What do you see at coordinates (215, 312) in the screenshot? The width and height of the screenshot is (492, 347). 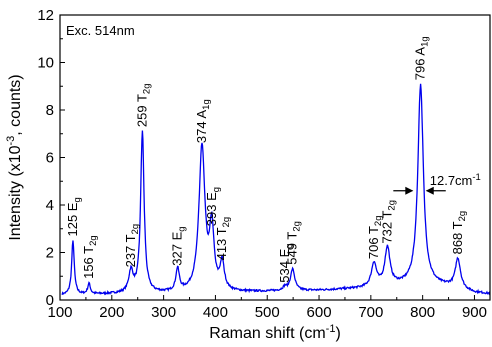 I see `x-tick-label: 400` at bounding box center [215, 312].